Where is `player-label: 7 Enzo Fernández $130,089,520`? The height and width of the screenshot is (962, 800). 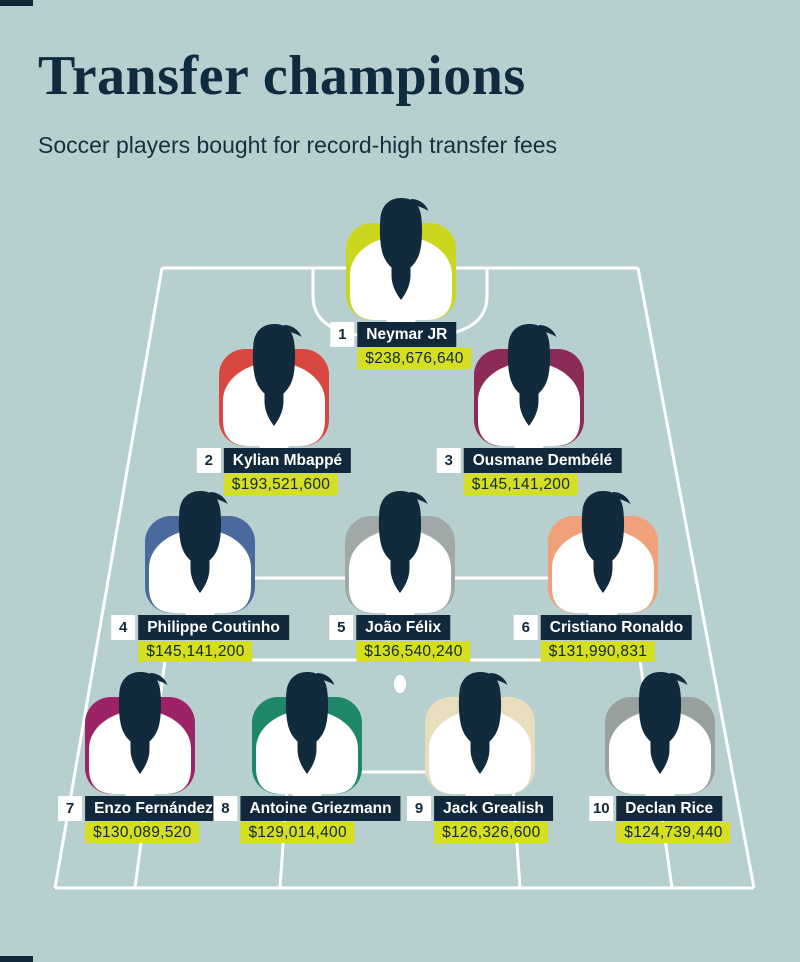 player-label: 7 Enzo Fernández $130,089,520 is located at coordinates (140, 819).